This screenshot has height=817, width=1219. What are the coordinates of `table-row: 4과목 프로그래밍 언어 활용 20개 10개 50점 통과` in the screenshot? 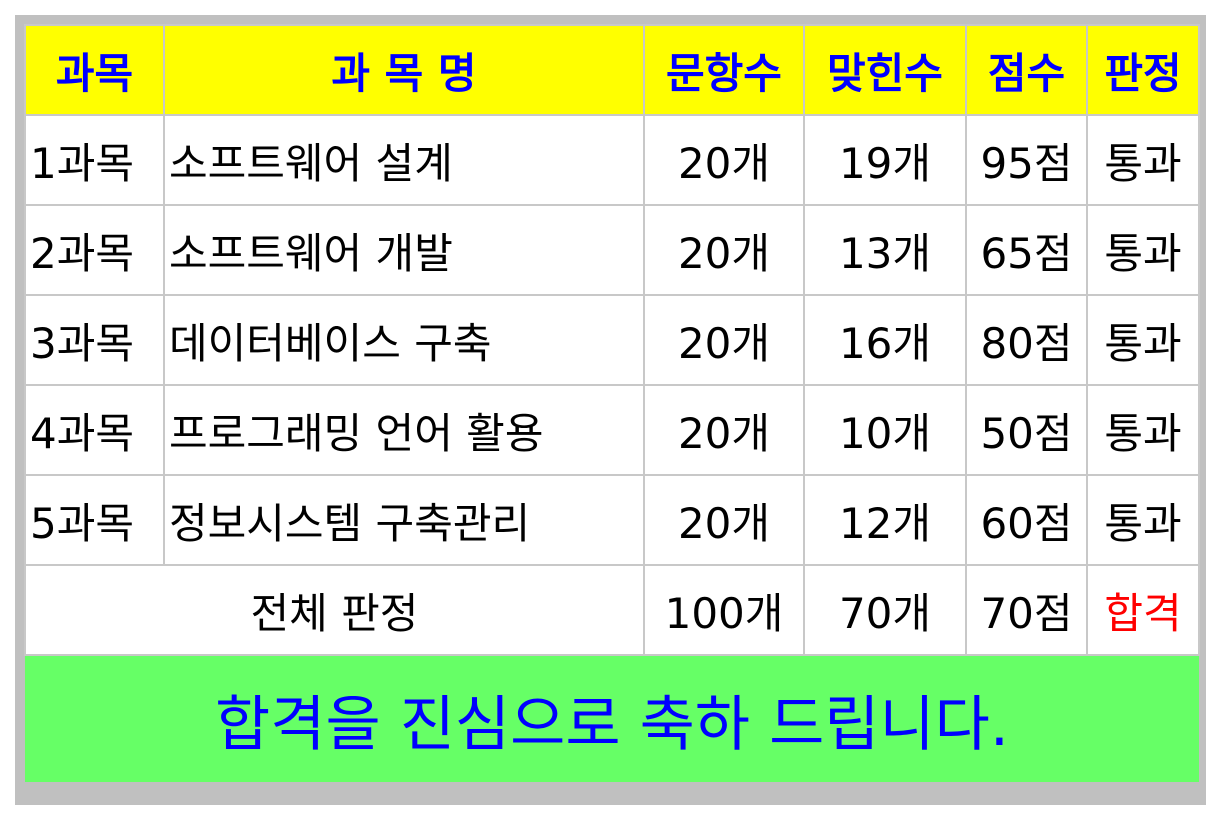 It's located at (612, 430).